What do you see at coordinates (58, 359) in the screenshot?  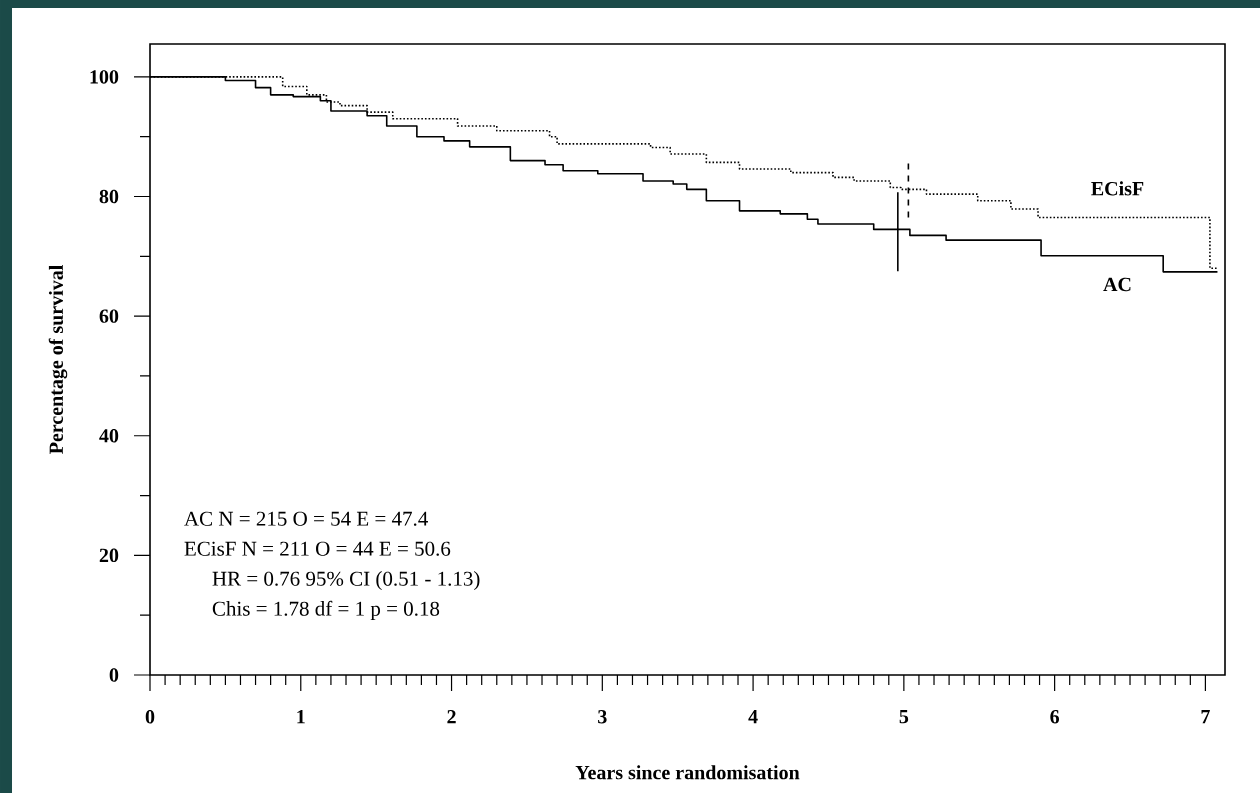 I see `y-axis-title: Percentage of survival` at bounding box center [58, 359].